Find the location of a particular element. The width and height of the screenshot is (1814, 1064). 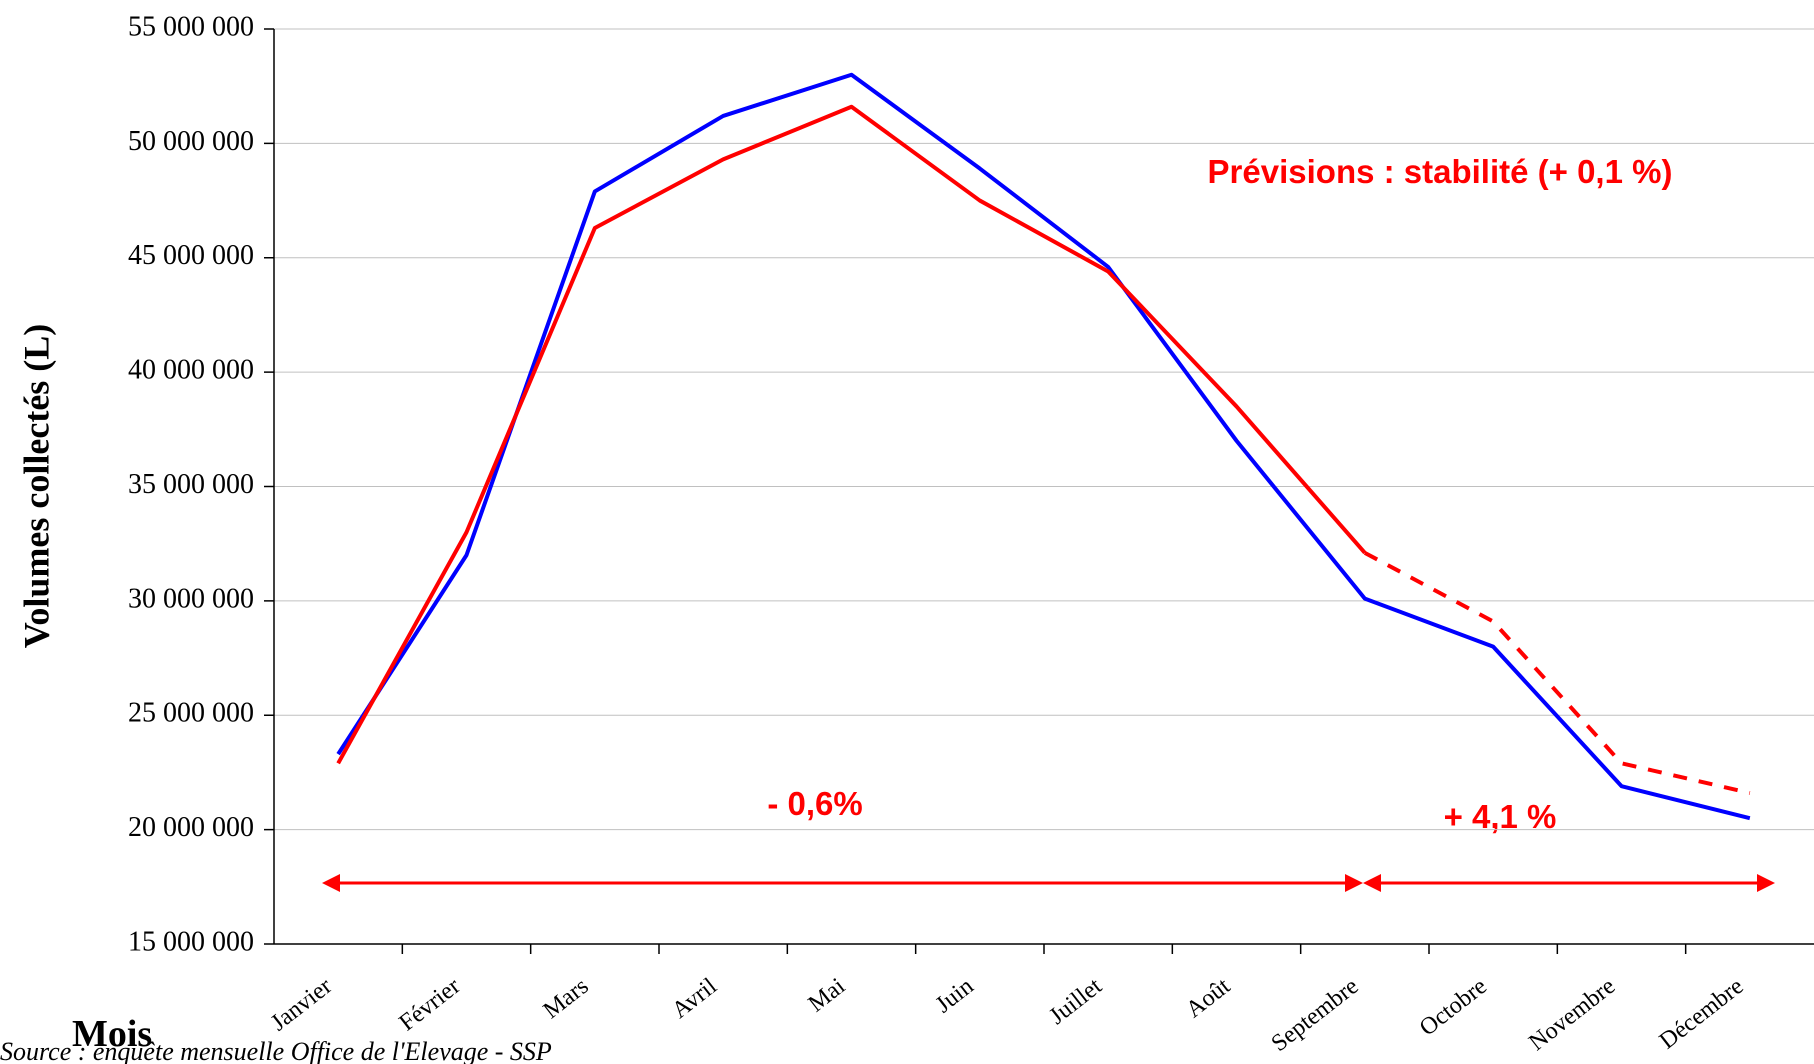

y-axis-label: Volumes collectés (L) is located at coordinates (36, 486).